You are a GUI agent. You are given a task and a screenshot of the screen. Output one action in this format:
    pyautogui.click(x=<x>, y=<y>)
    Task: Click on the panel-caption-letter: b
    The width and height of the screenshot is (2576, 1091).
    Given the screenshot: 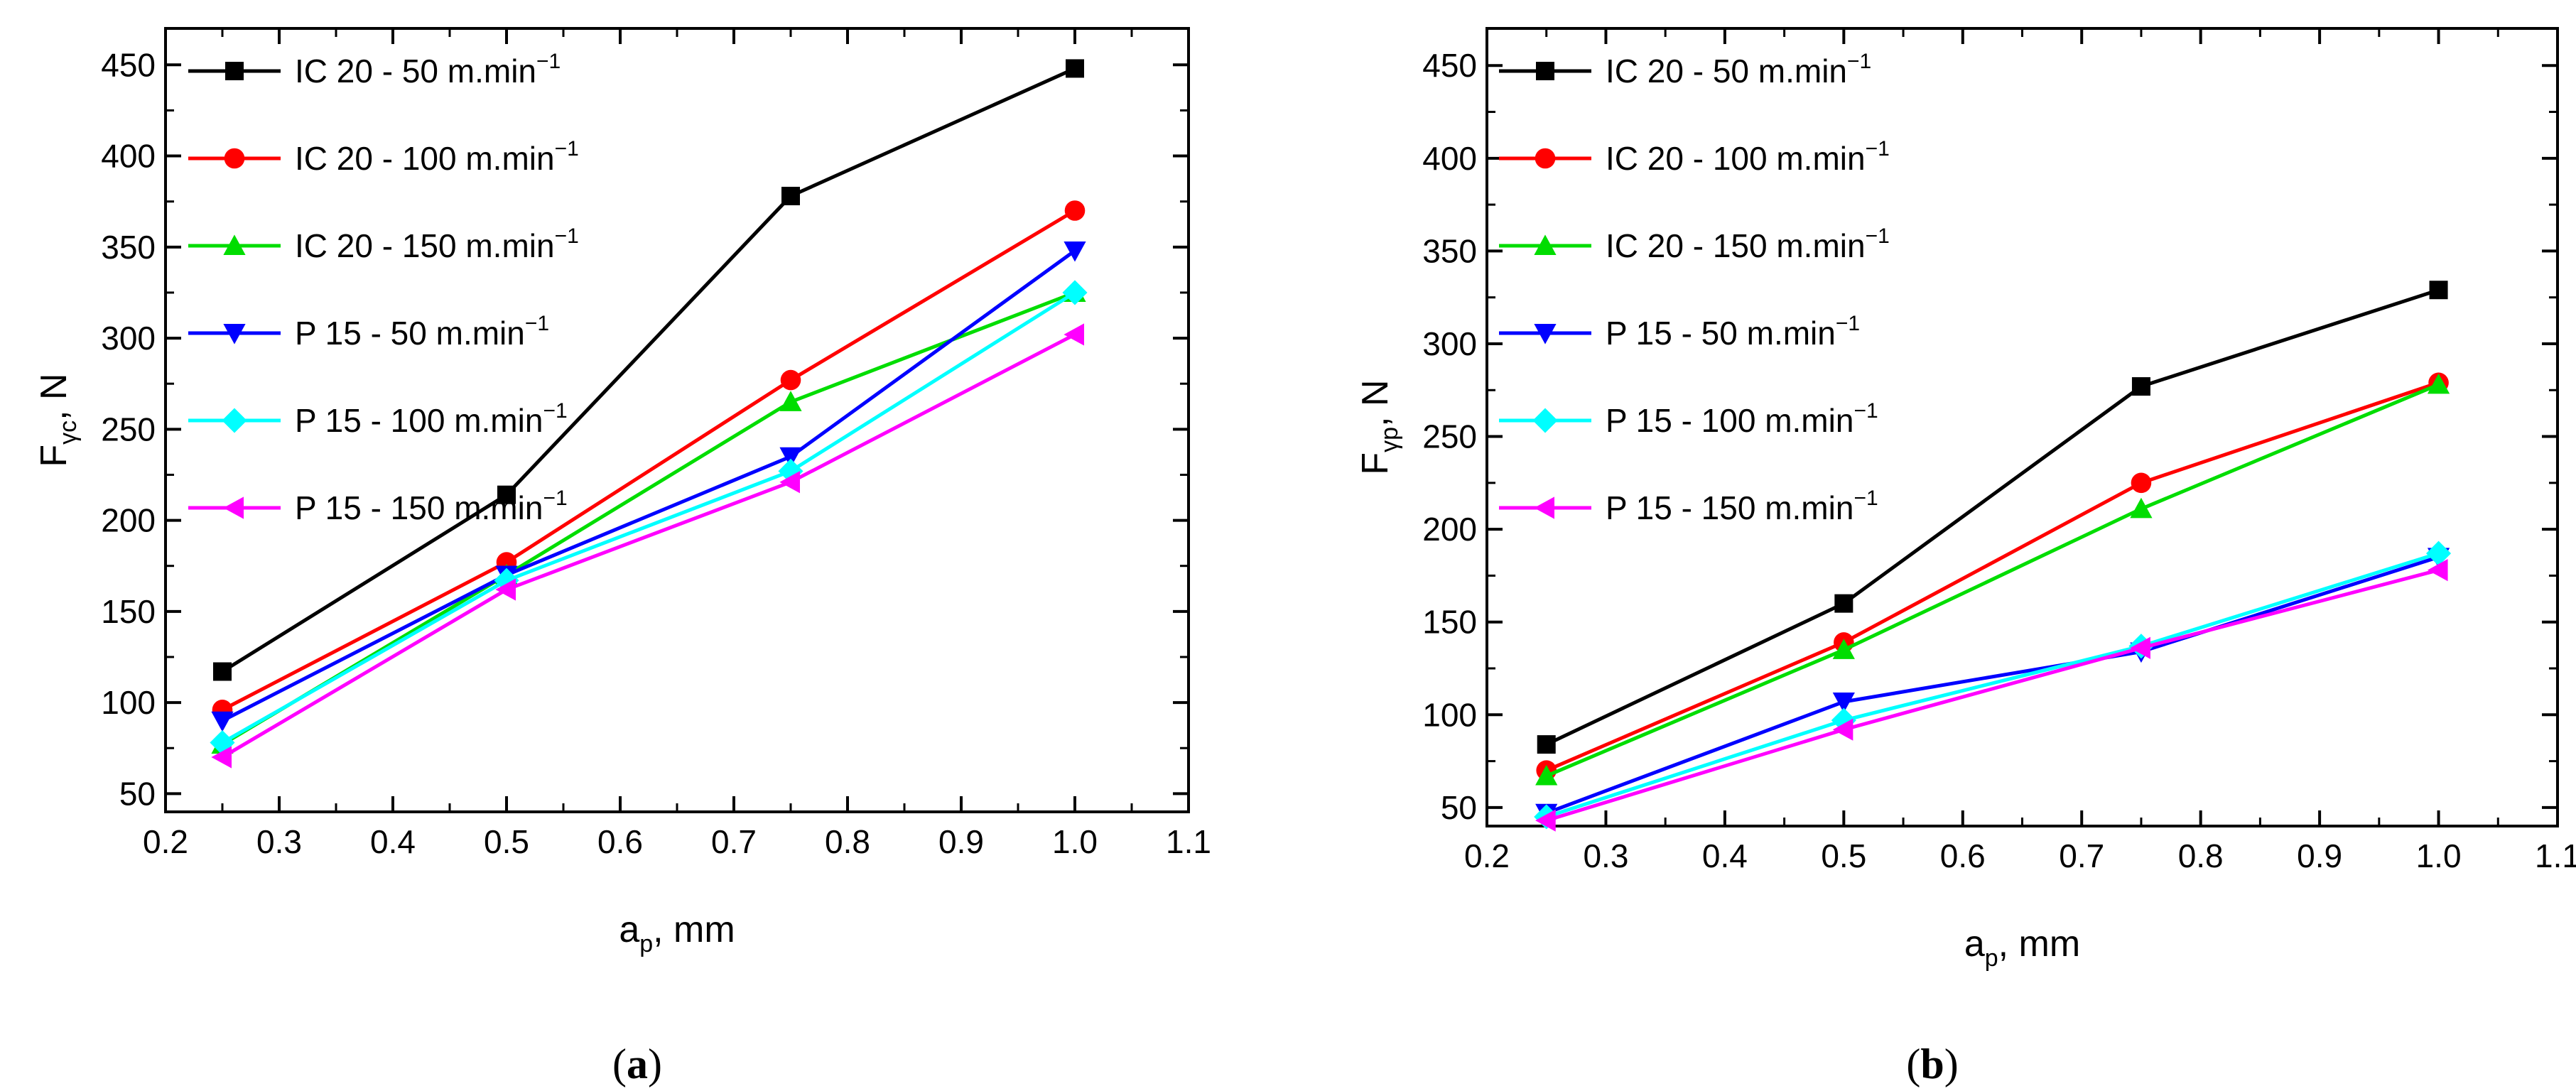 What is the action you would take?
    pyautogui.click(x=1932, y=1064)
    